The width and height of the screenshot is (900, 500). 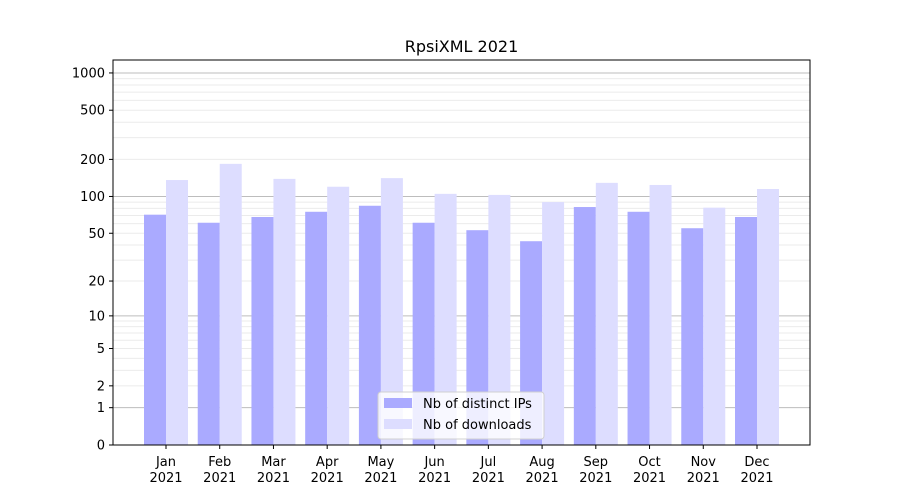 I want to click on y-tick-label: 200, so click(x=92, y=160).